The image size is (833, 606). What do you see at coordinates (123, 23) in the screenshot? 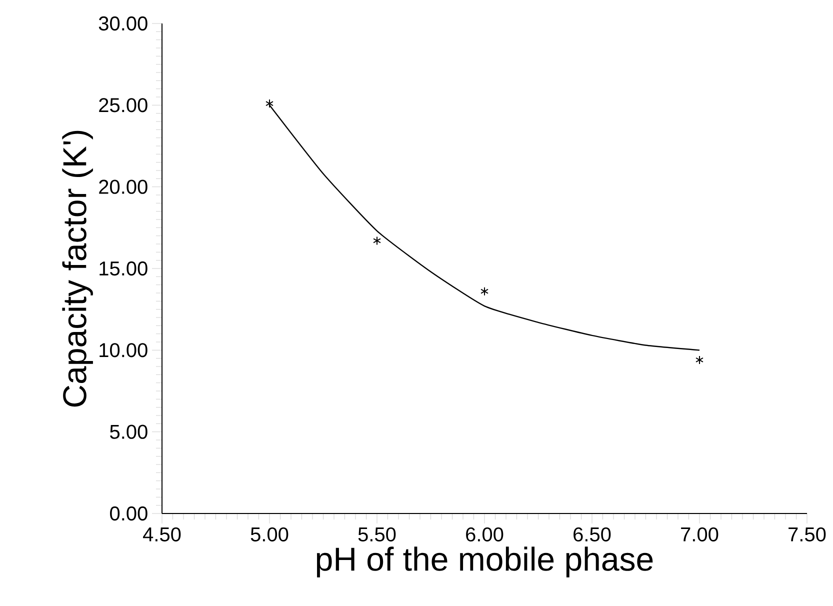
I see `y-tick-label: 30.00` at bounding box center [123, 23].